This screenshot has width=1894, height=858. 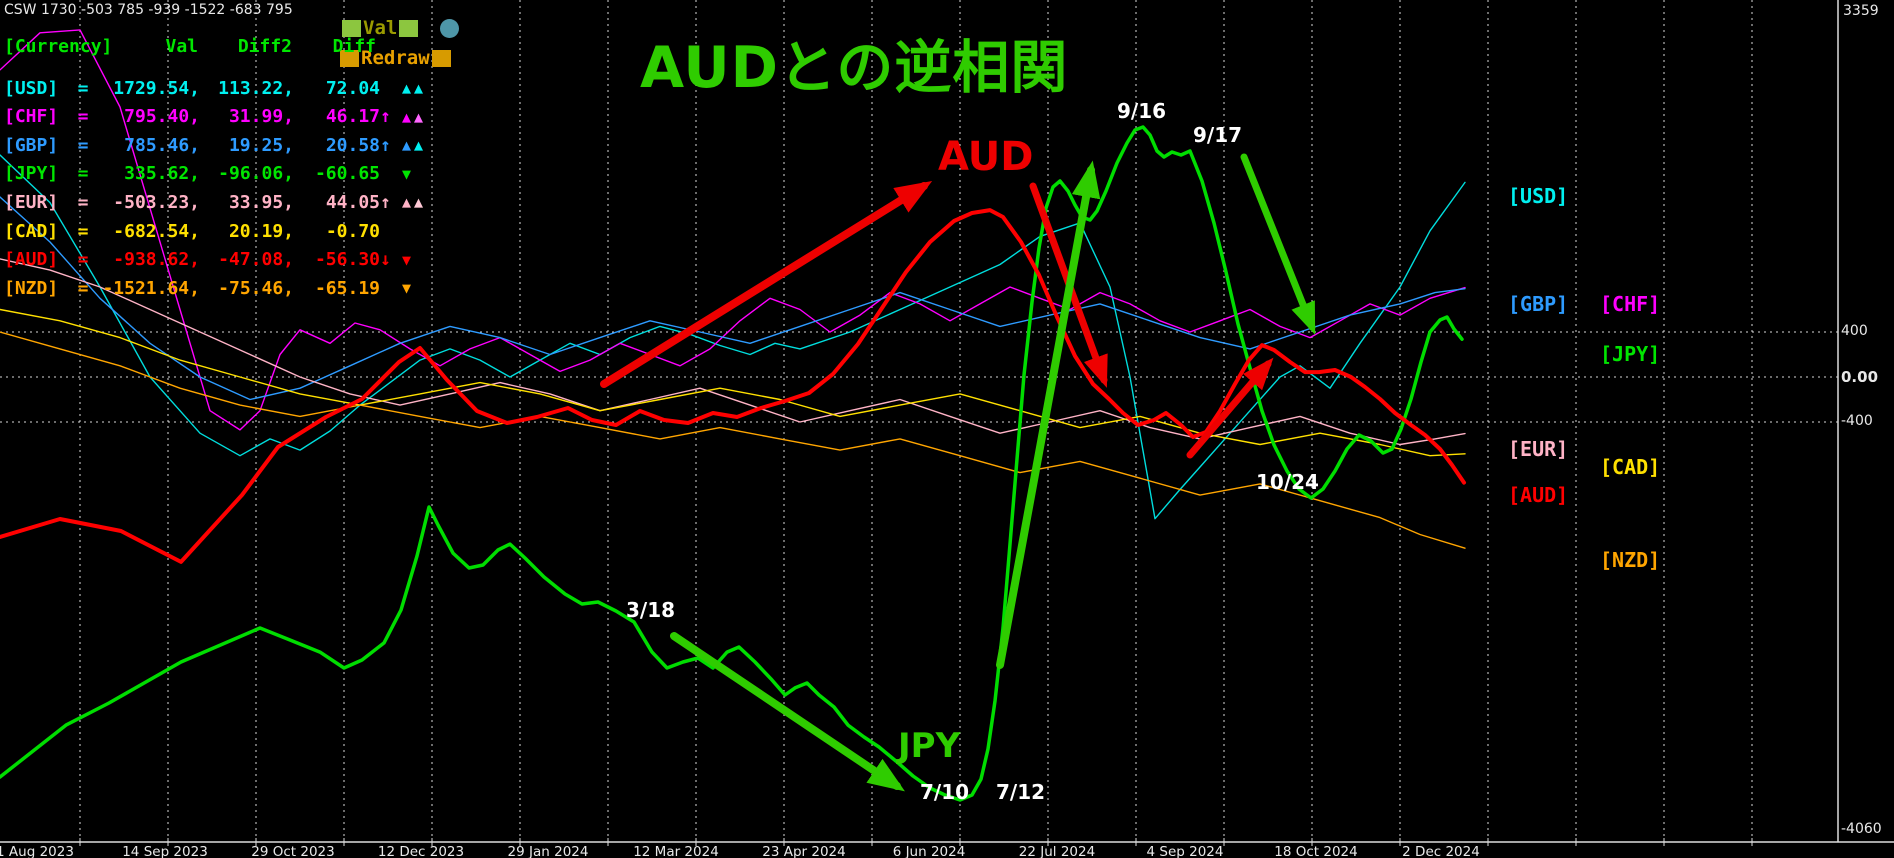 What do you see at coordinates (450, 28) in the screenshot?
I see `indicator-circle-button` at bounding box center [450, 28].